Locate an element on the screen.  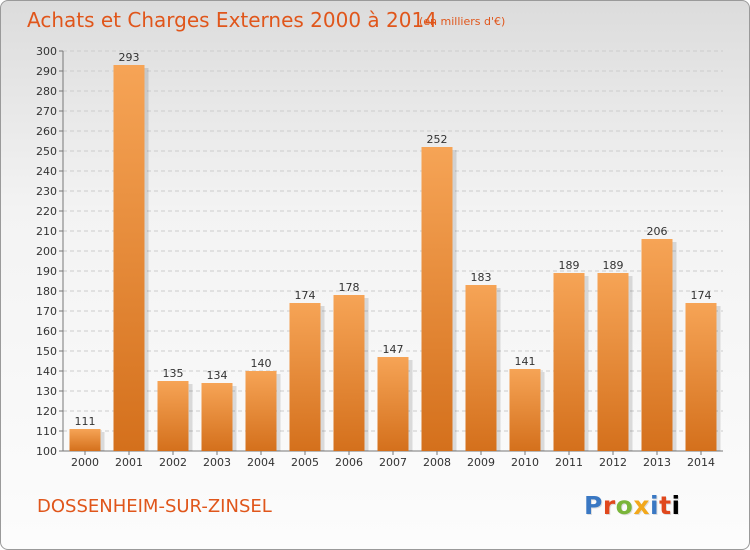
y-tick-label: 260 is located at coordinates (46, 131).